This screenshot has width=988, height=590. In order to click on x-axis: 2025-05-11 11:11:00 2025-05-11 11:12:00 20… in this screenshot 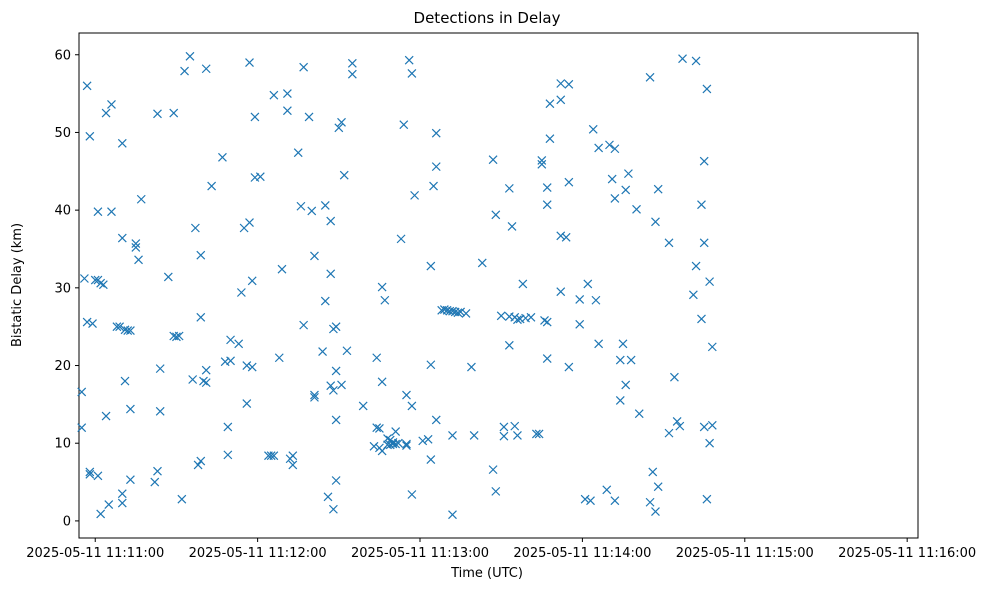, I will do `click(501, 549)`.